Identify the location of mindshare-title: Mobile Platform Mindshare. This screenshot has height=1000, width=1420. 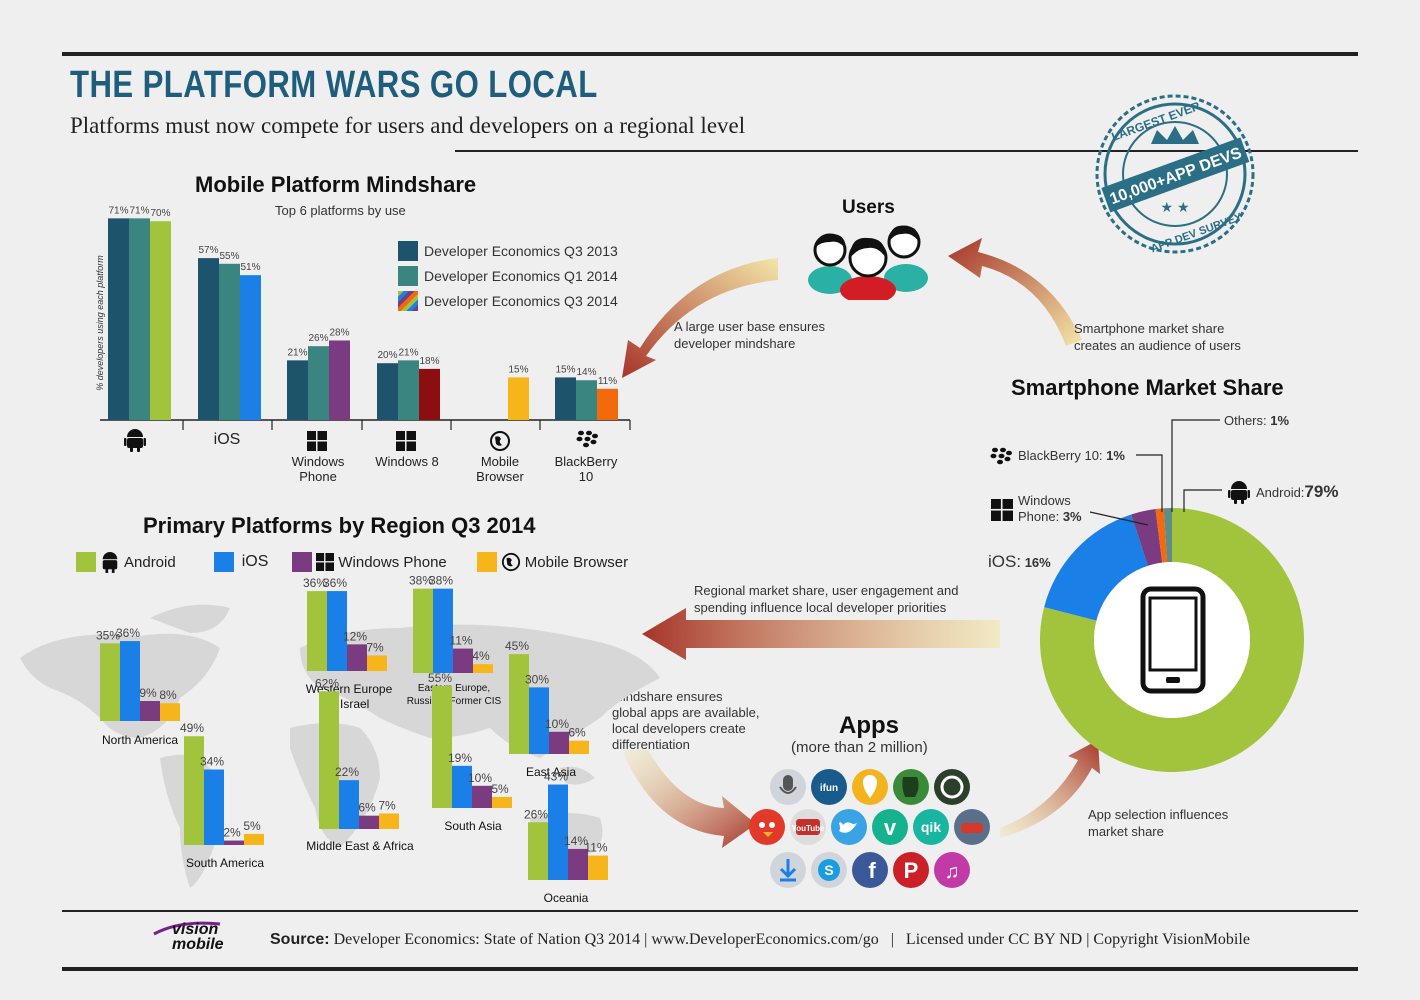
(336, 184).